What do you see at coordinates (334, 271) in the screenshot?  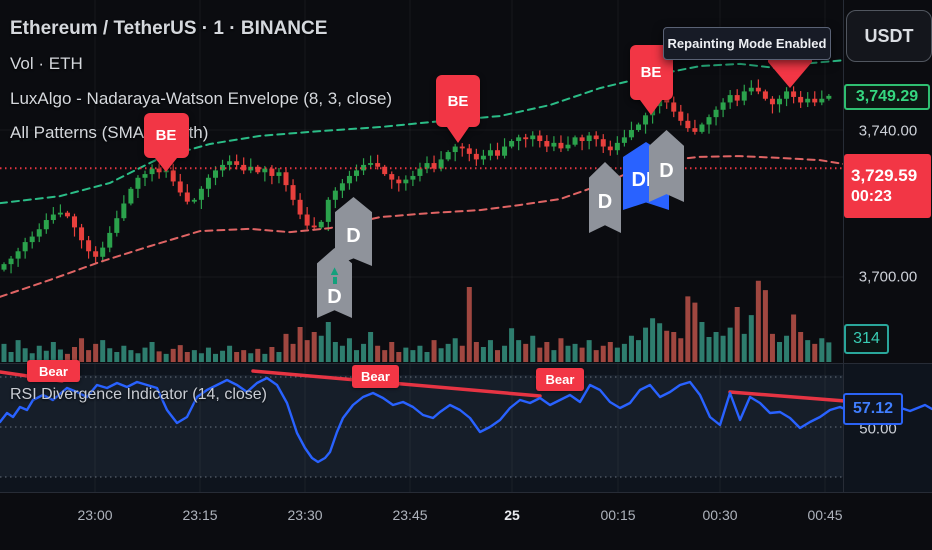 I see `buy-arrow-icon: ▲` at bounding box center [334, 271].